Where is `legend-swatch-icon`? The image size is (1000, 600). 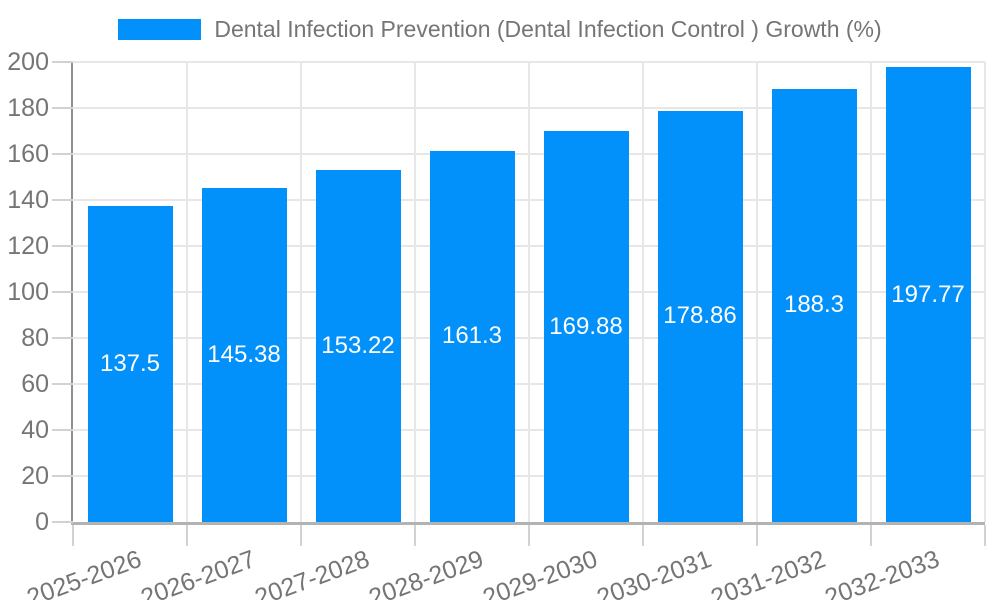 legend-swatch-icon is located at coordinates (160, 29).